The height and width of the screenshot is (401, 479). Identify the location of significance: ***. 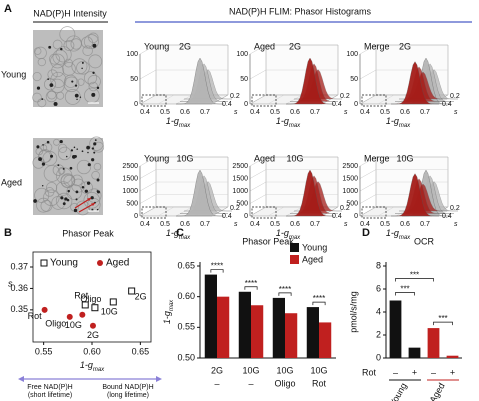
(414, 275).